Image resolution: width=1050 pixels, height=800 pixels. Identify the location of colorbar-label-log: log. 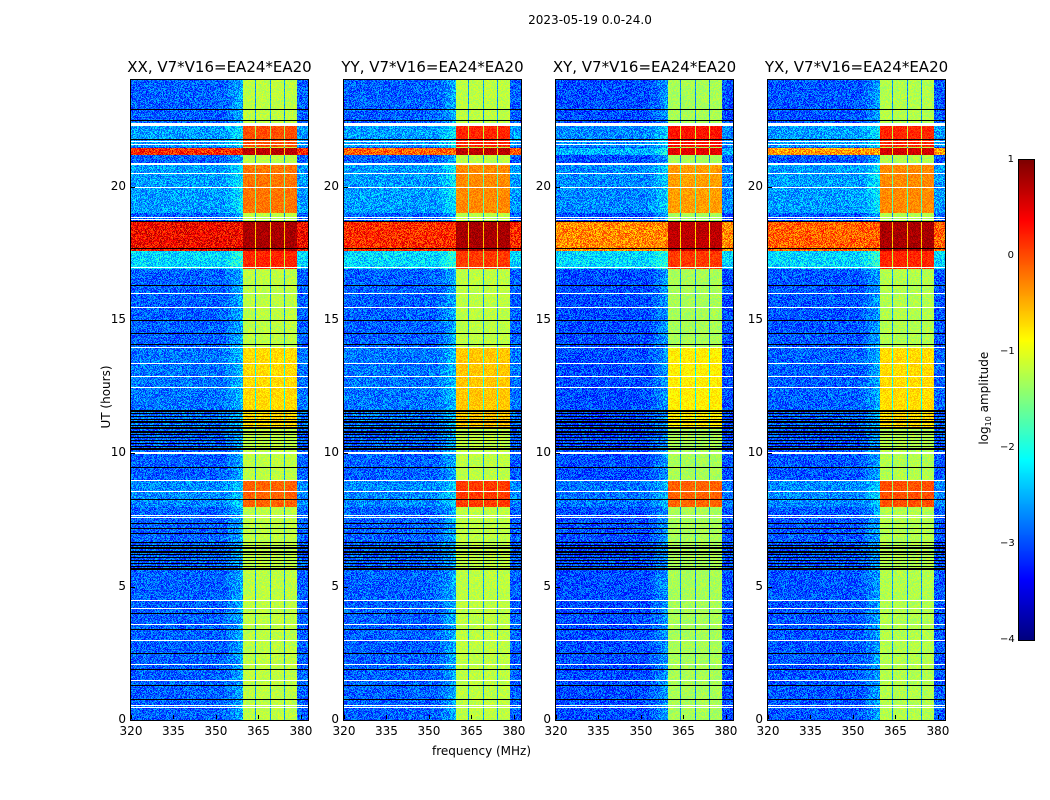
(983, 435).